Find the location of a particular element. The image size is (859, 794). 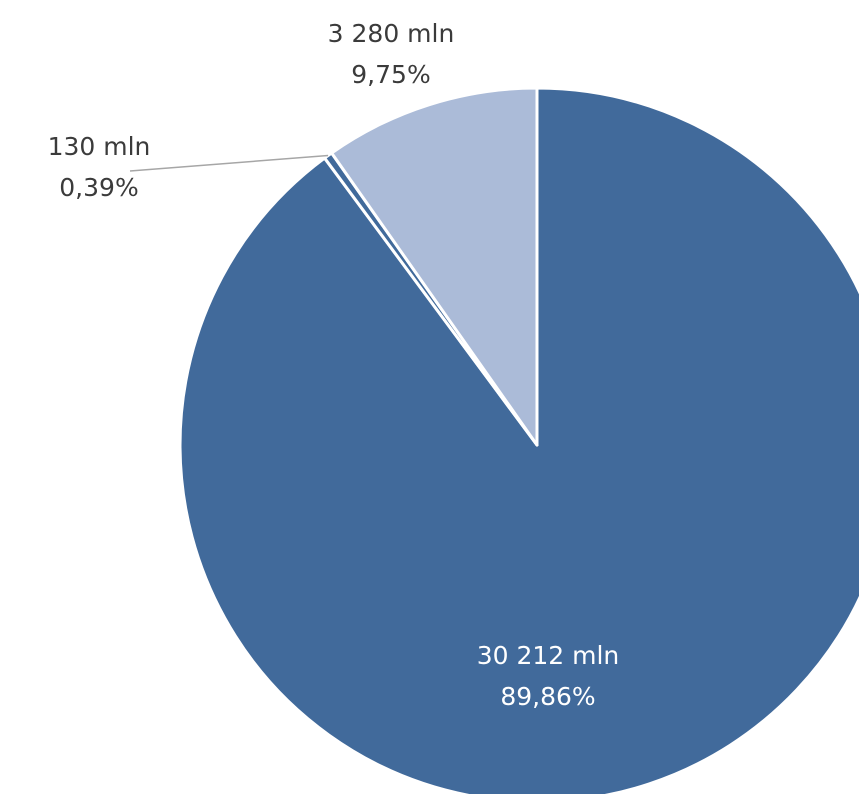

slice-1-value-label: 30 212 mln is located at coordinates (548, 655).